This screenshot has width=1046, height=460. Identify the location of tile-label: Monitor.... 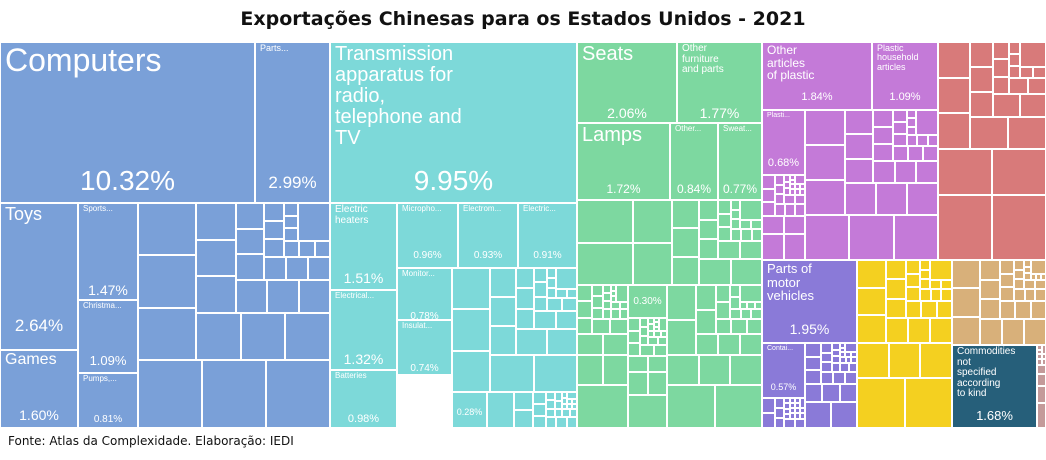
(418, 273).